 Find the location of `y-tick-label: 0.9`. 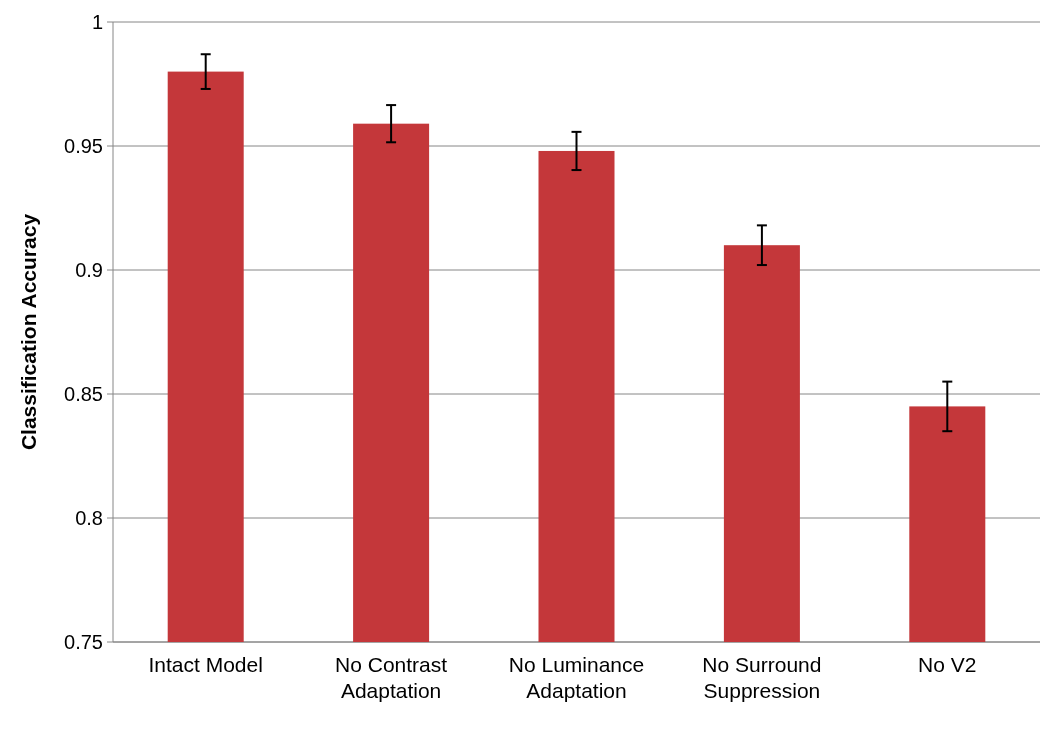

y-tick-label: 0.9 is located at coordinates (89, 270).